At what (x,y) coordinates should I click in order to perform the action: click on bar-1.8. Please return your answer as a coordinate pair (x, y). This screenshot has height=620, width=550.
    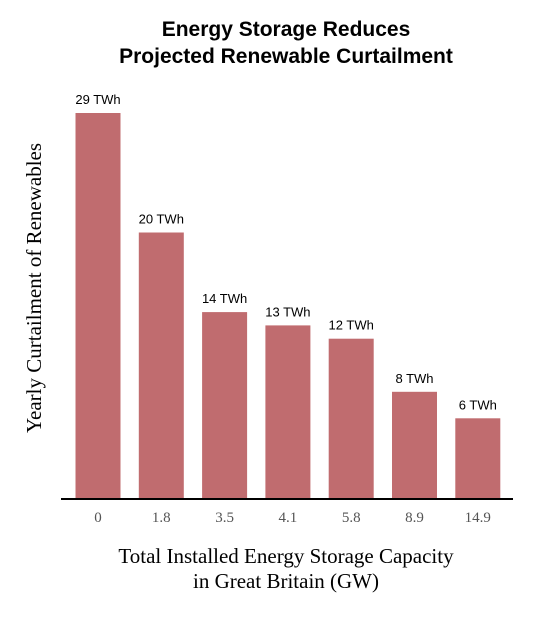
    Looking at the image, I should click on (161, 366).